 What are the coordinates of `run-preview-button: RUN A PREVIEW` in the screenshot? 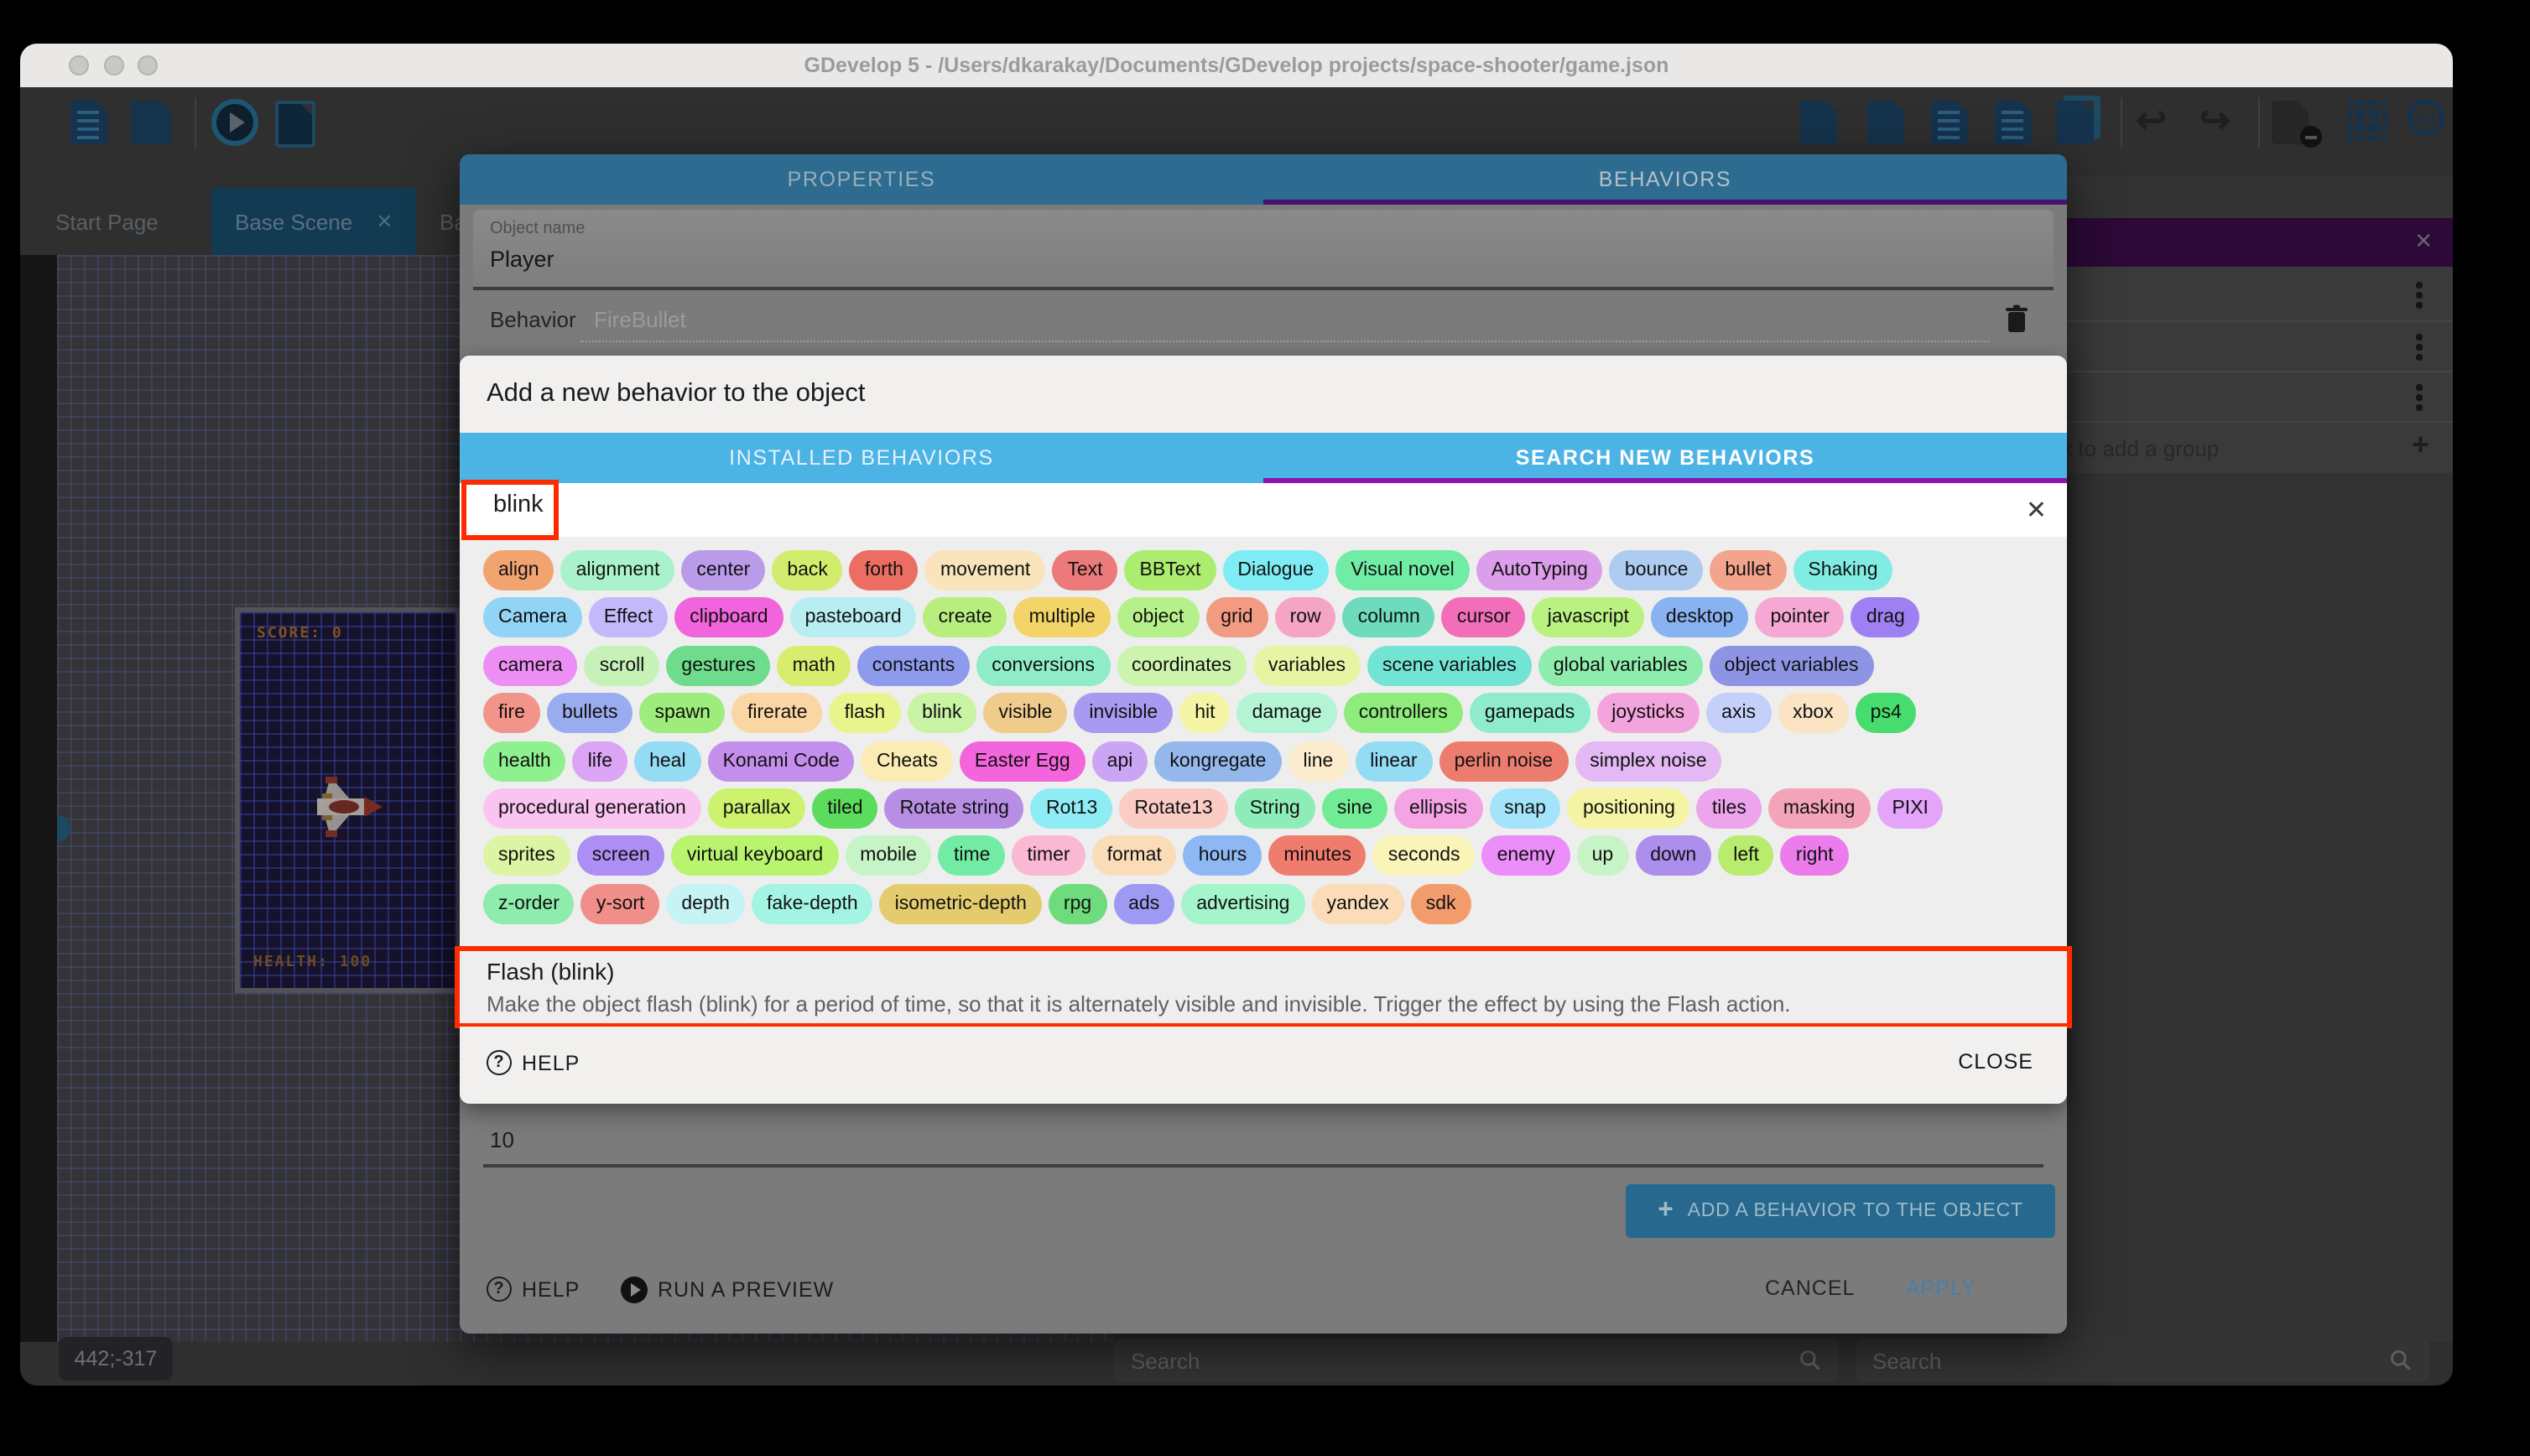 It's located at (727, 1290).